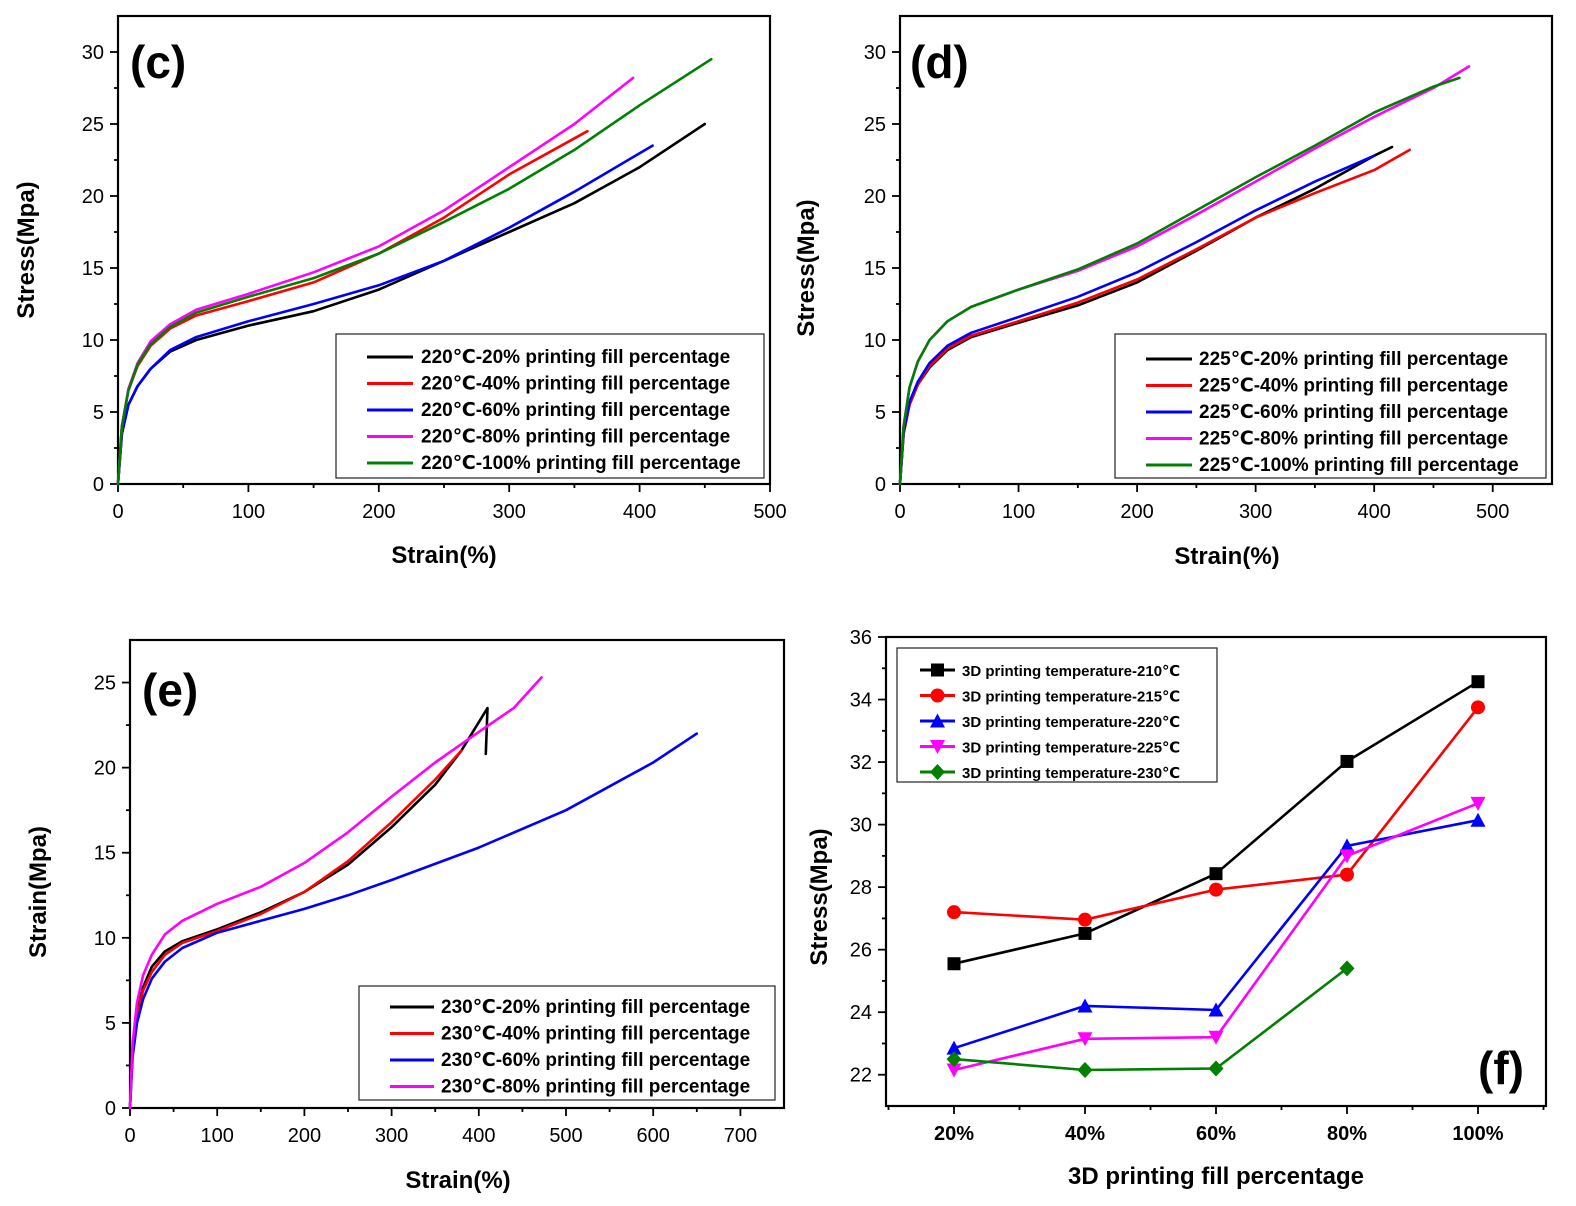  Describe the element at coordinates (740, 1136) in the screenshot. I see `x-tick-label: 700` at that location.